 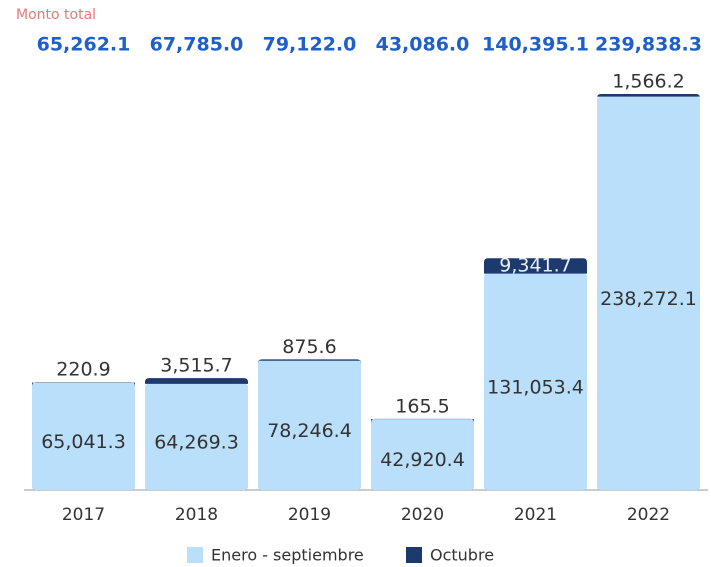 I want to click on value-label: 78,246.4, so click(x=309, y=431).